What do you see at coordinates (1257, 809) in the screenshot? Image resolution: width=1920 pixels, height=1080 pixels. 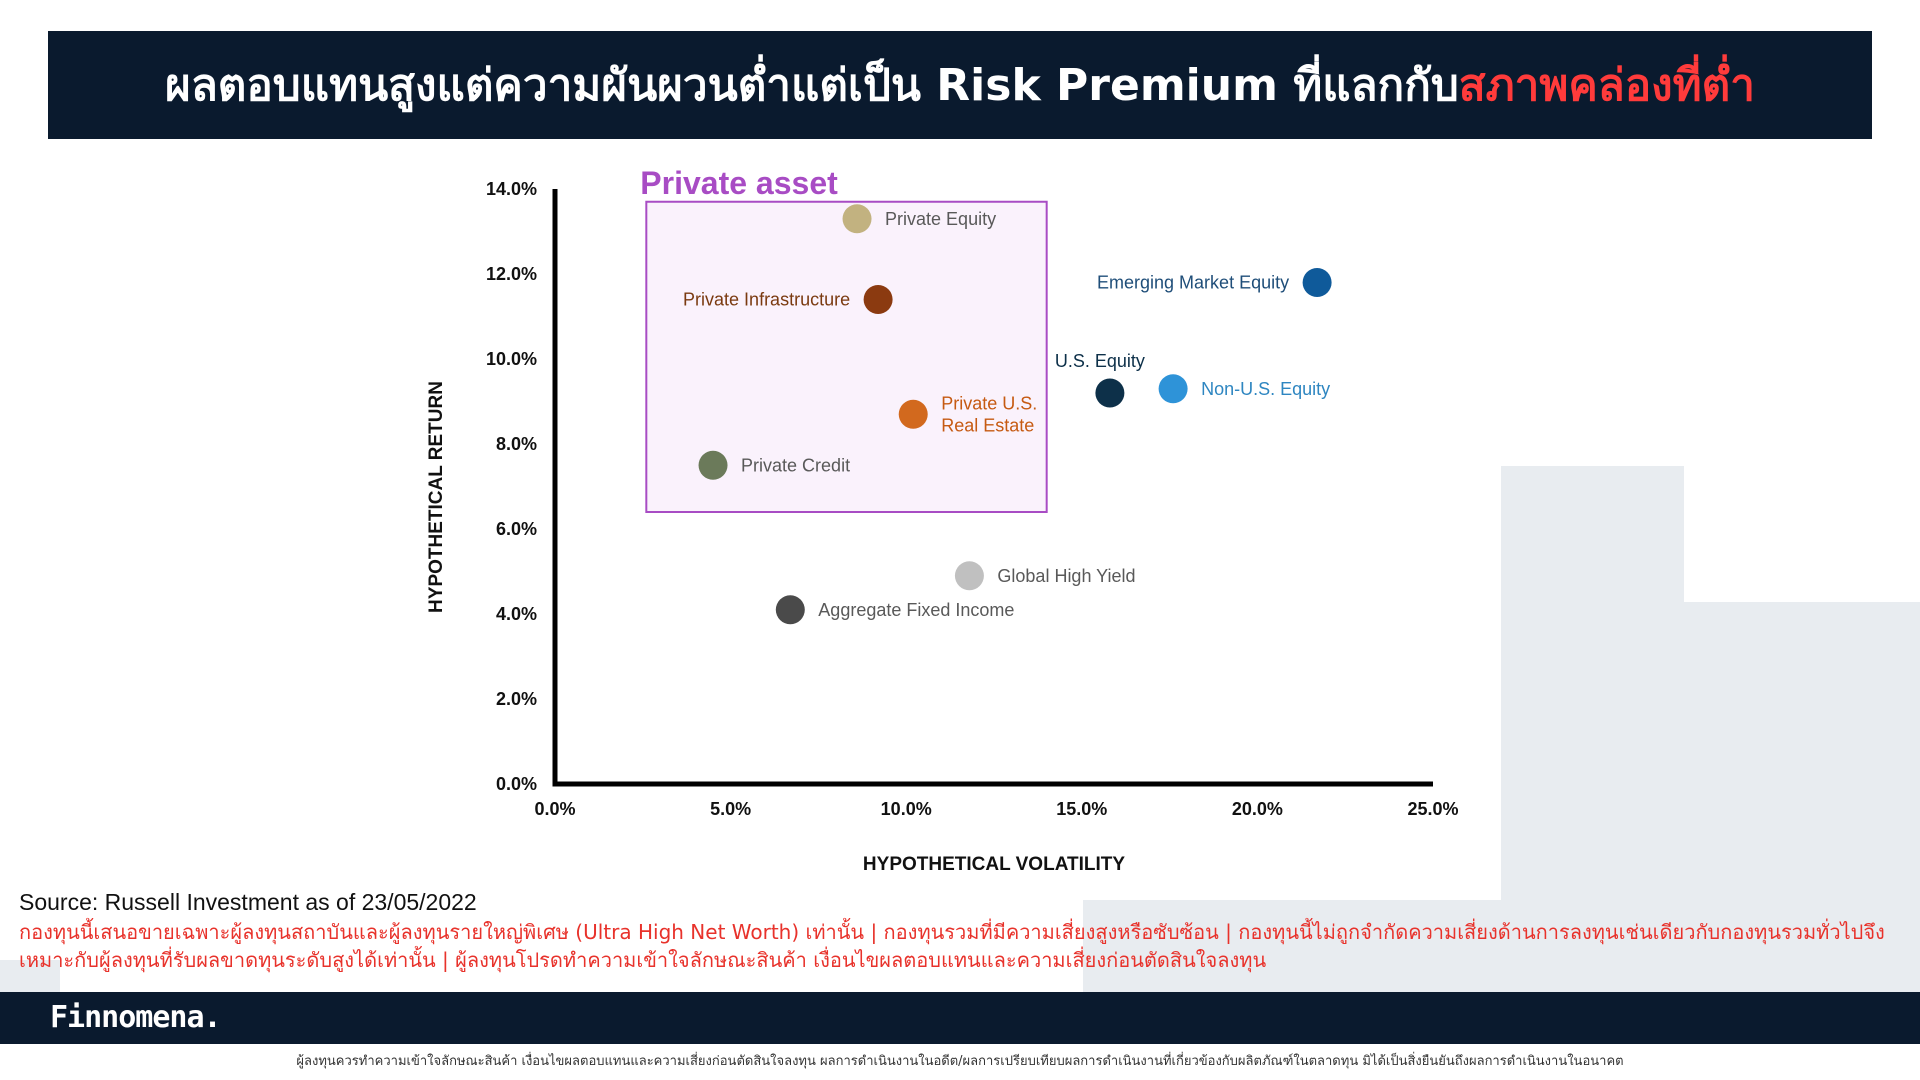 I see `x-tick-label: 20.0%` at bounding box center [1257, 809].